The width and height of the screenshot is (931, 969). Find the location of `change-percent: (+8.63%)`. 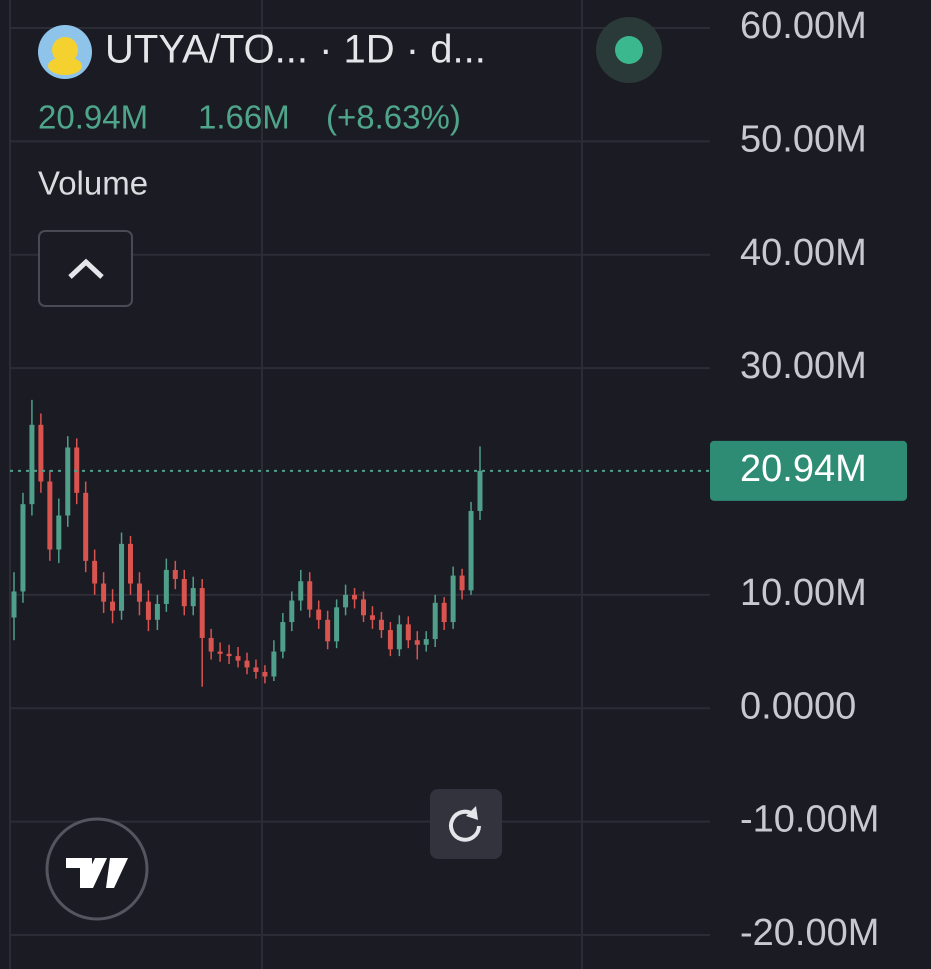

change-percent: (+8.63%) is located at coordinates (393, 117).